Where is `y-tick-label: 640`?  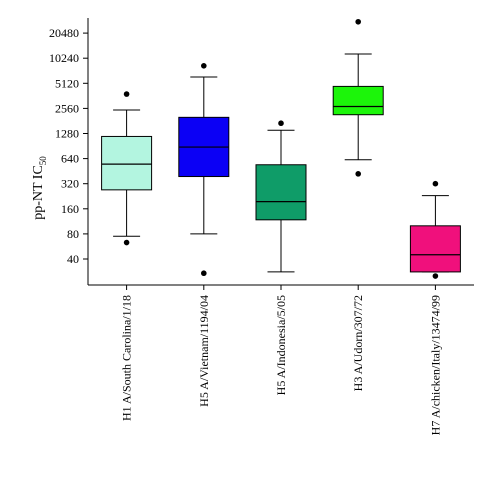
y-tick-label: 640 is located at coordinates (70, 159).